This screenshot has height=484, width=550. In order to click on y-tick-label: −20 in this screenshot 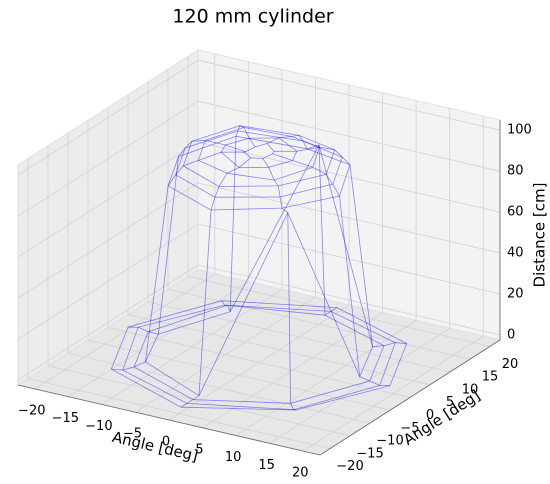, I will do `click(349, 466)`.